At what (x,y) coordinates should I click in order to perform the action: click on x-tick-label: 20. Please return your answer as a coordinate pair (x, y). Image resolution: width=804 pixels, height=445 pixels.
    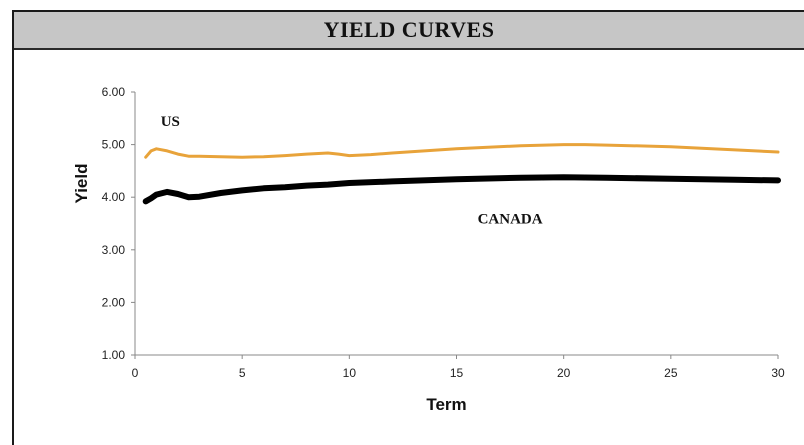
    Looking at the image, I should click on (564, 373).